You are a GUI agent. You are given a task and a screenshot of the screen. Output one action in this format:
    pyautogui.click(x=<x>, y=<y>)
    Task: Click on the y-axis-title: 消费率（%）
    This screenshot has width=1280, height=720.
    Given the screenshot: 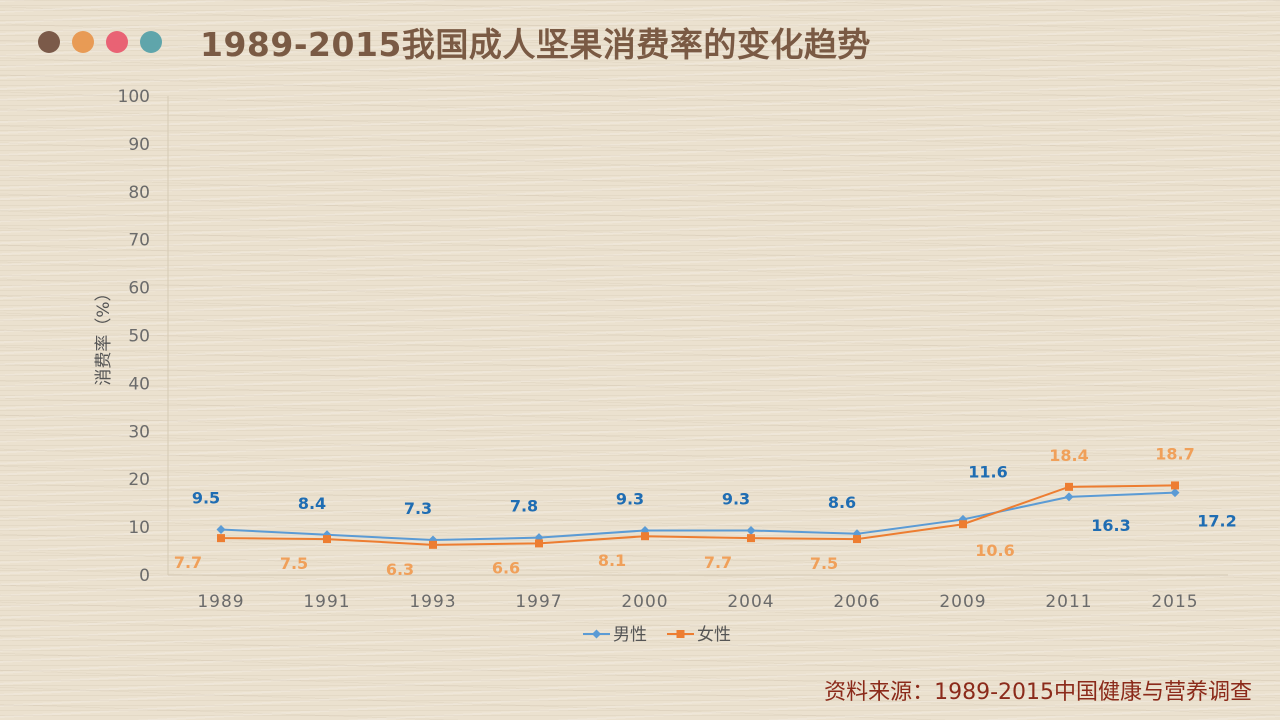 What is the action you would take?
    pyautogui.click(x=104, y=334)
    